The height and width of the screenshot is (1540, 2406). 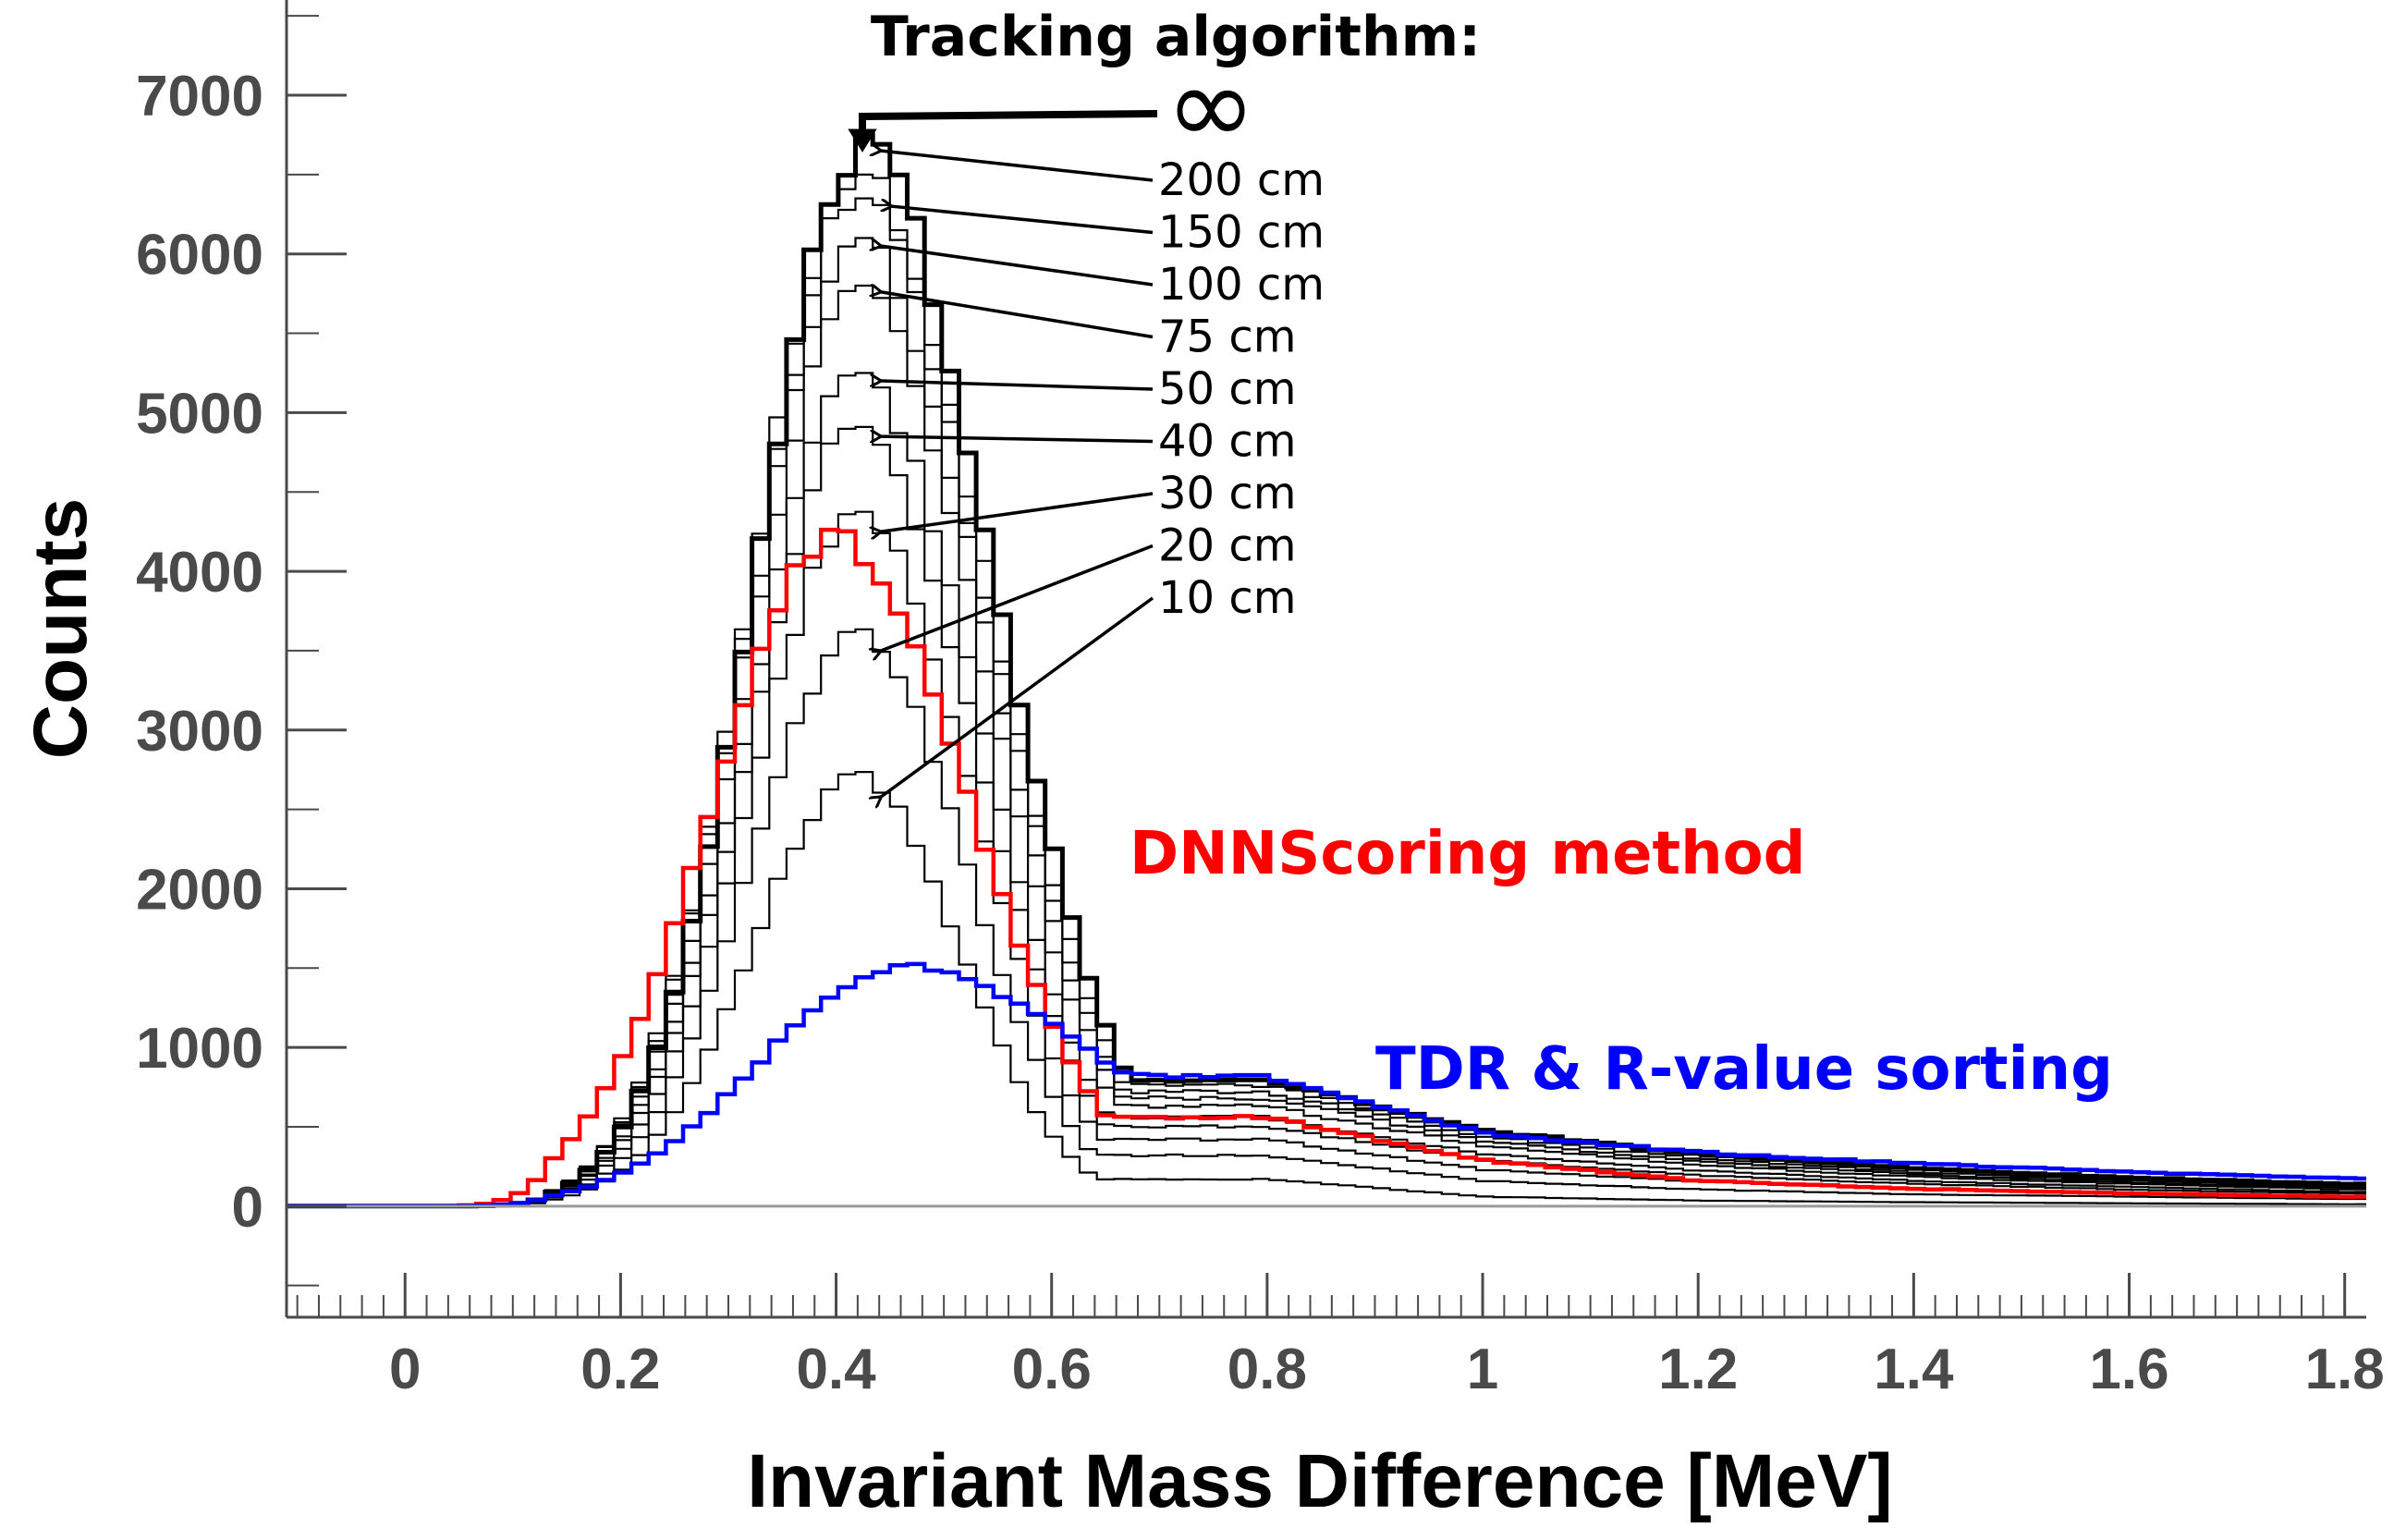 What do you see at coordinates (836, 1369) in the screenshot?
I see `x-tick-label-2: 0.4` at bounding box center [836, 1369].